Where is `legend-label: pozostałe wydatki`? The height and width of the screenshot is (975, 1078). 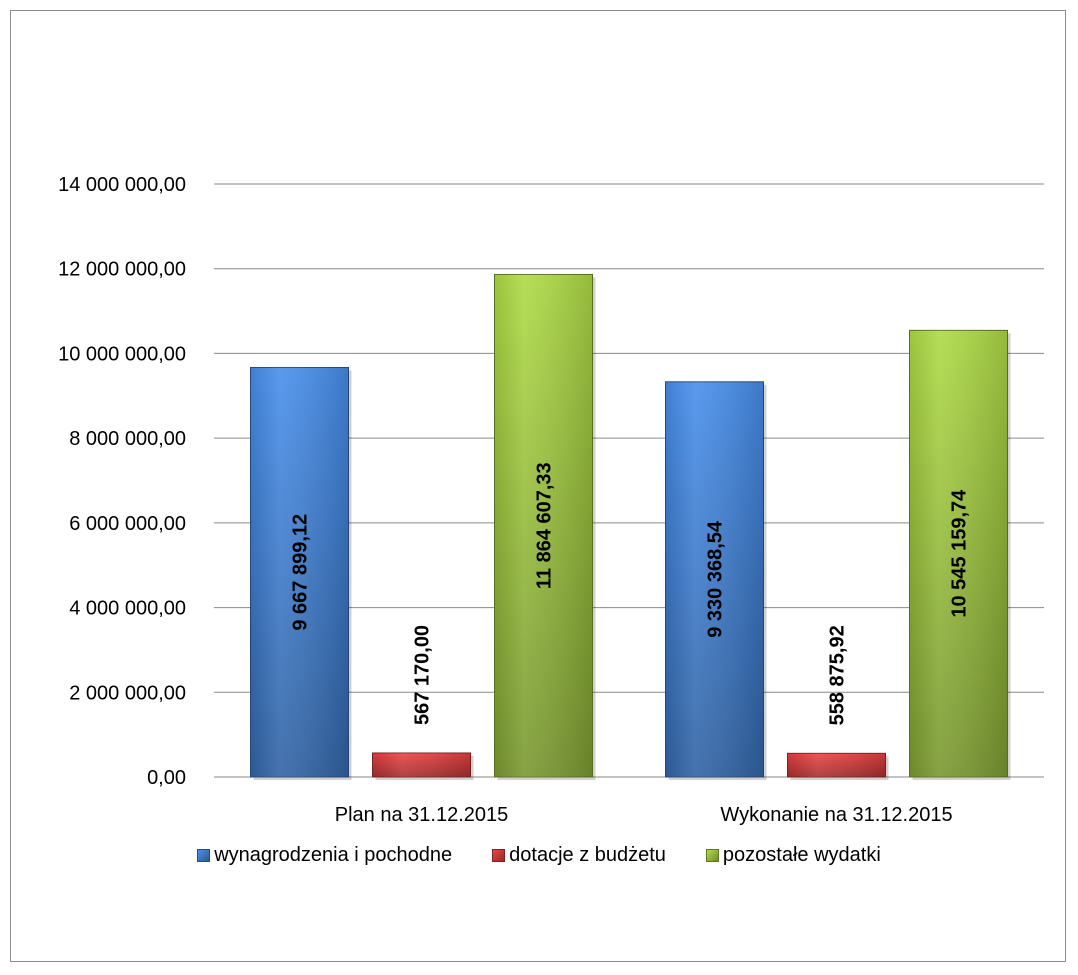 legend-label: pozostałe wydatki is located at coordinates (801, 854).